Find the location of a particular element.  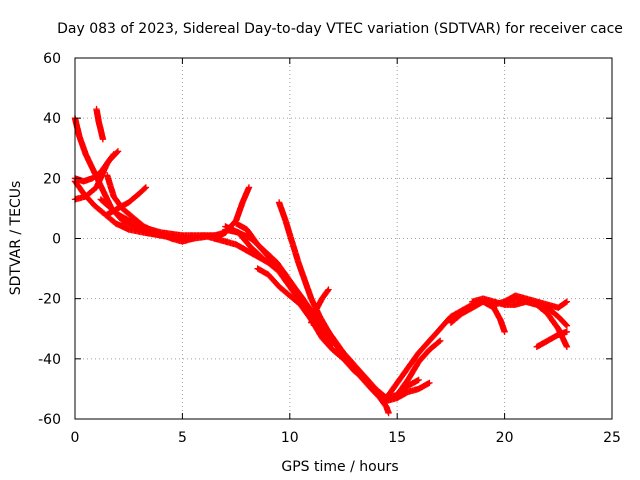

y-tick-label: -60 is located at coordinates (49, 420).